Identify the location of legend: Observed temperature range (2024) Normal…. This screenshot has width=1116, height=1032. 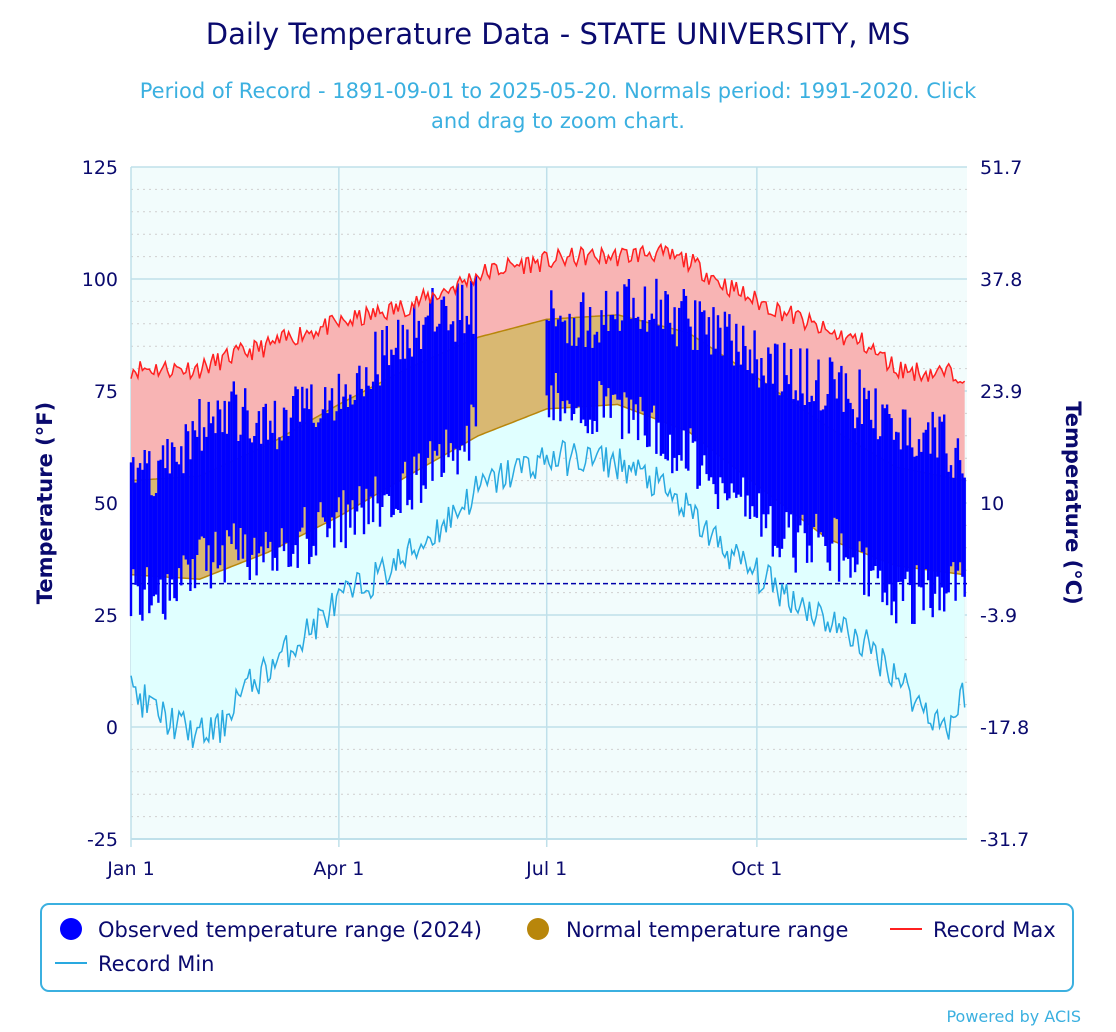
(557, 947).